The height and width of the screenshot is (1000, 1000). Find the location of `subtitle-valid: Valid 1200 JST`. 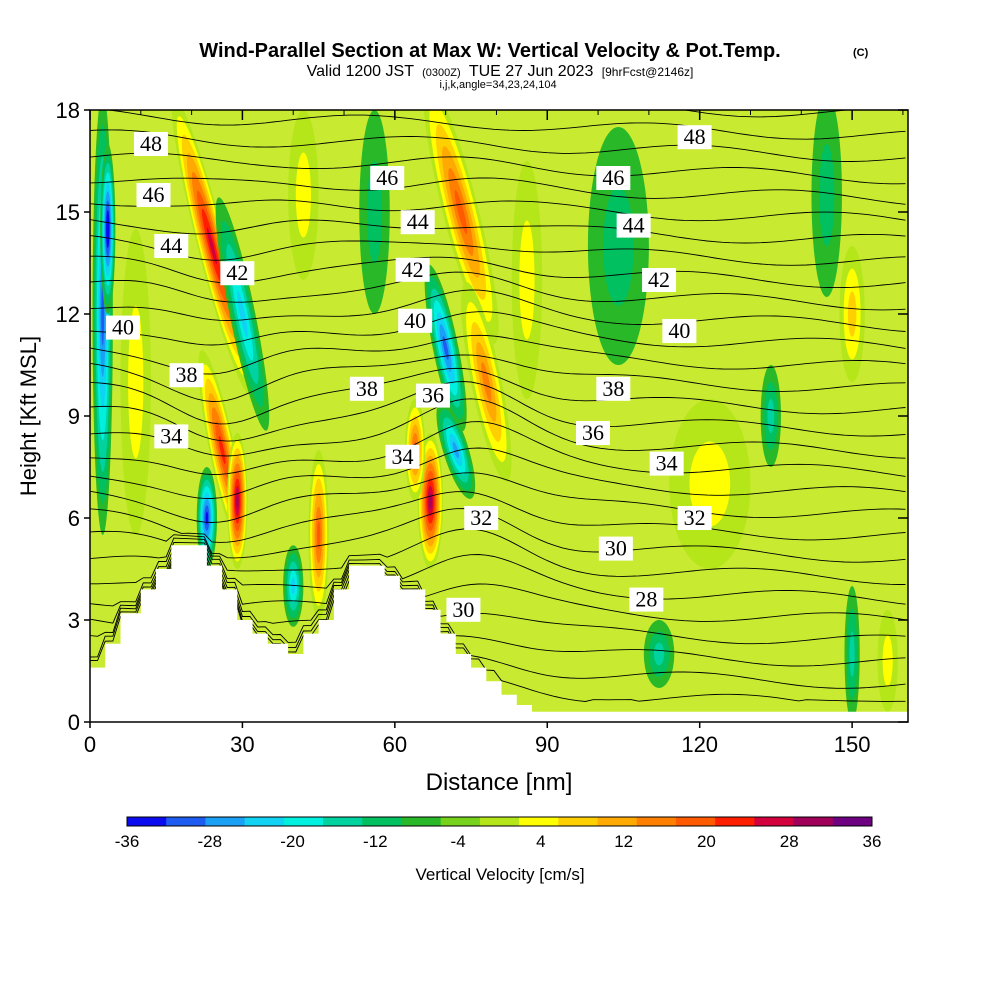

subtitle-valid: Valid 1200 JST is located at coordinates (361, 71).